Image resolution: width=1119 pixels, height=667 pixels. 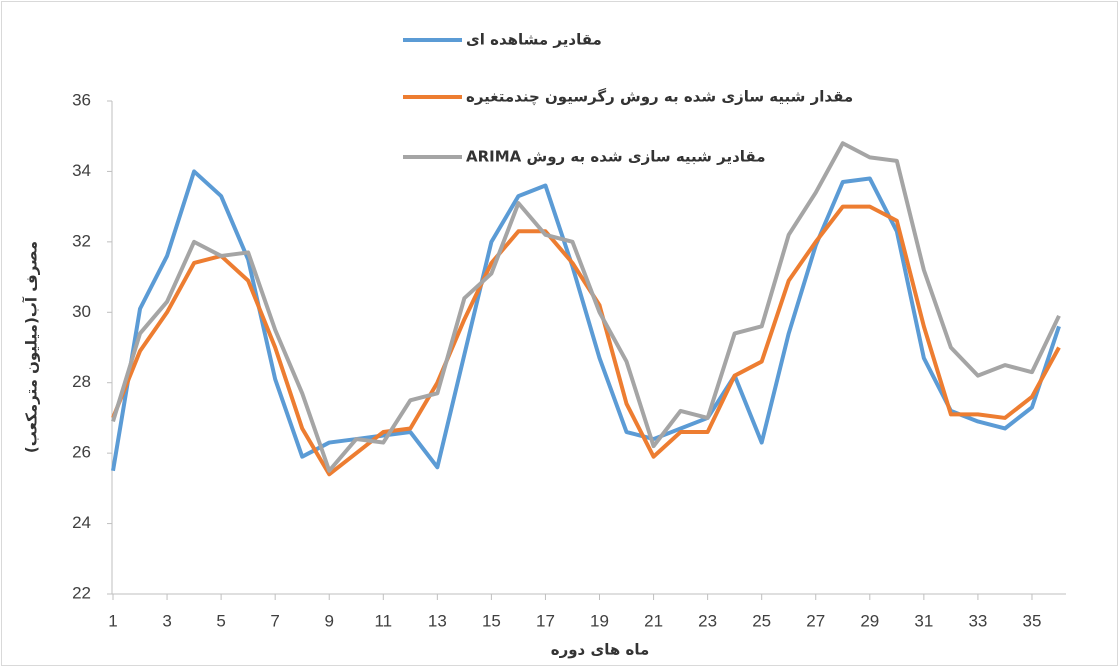 What do you see at coordinates (81, 381) in the screenshot?
I see `y-tick-label: 28` at bounding box center [81, 381].